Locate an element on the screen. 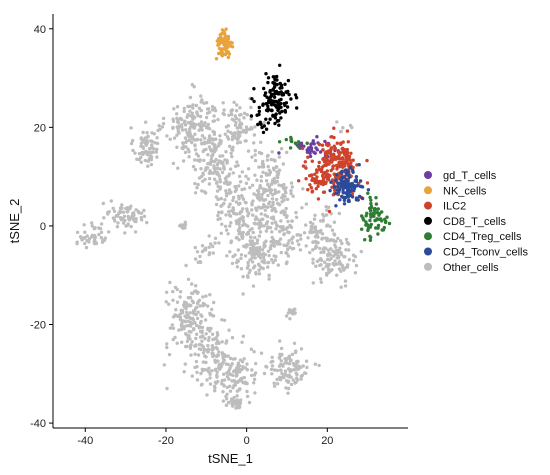  legend-swatch is located at coordinates (428, 175).